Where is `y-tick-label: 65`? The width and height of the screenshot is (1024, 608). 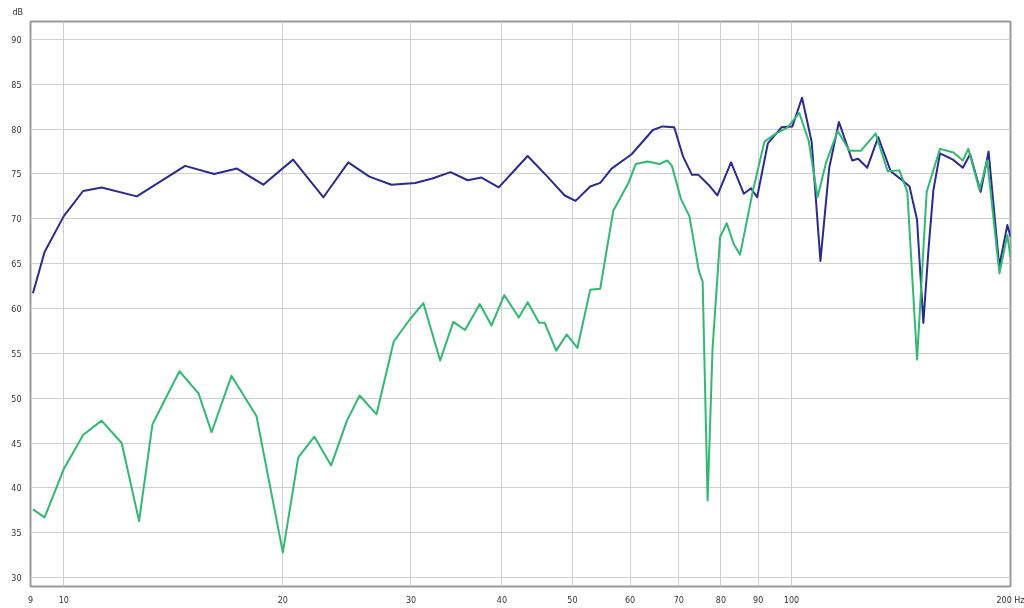 y-tick-label: 65 is located at coordinates (16, 265).